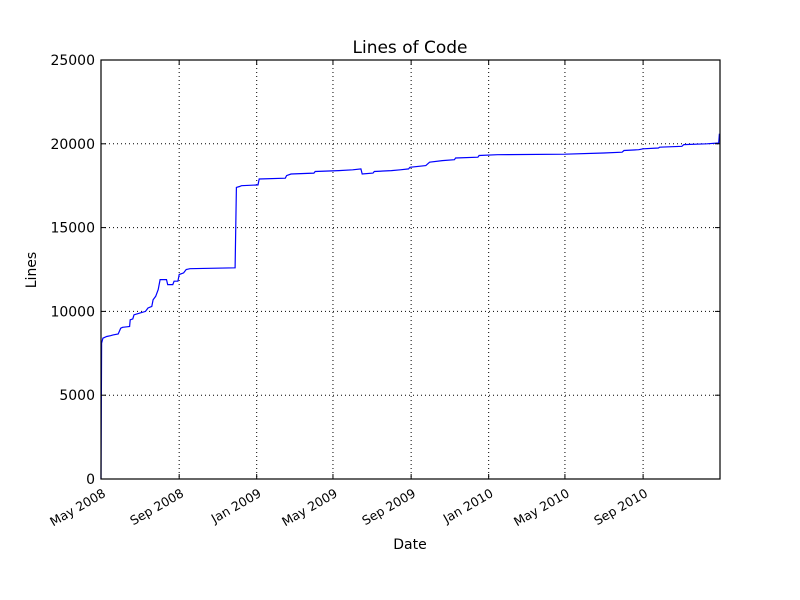 The height and width of the screenshot is (600, 800). I want to click on y-tick-label: 15000, so click(72, 229).